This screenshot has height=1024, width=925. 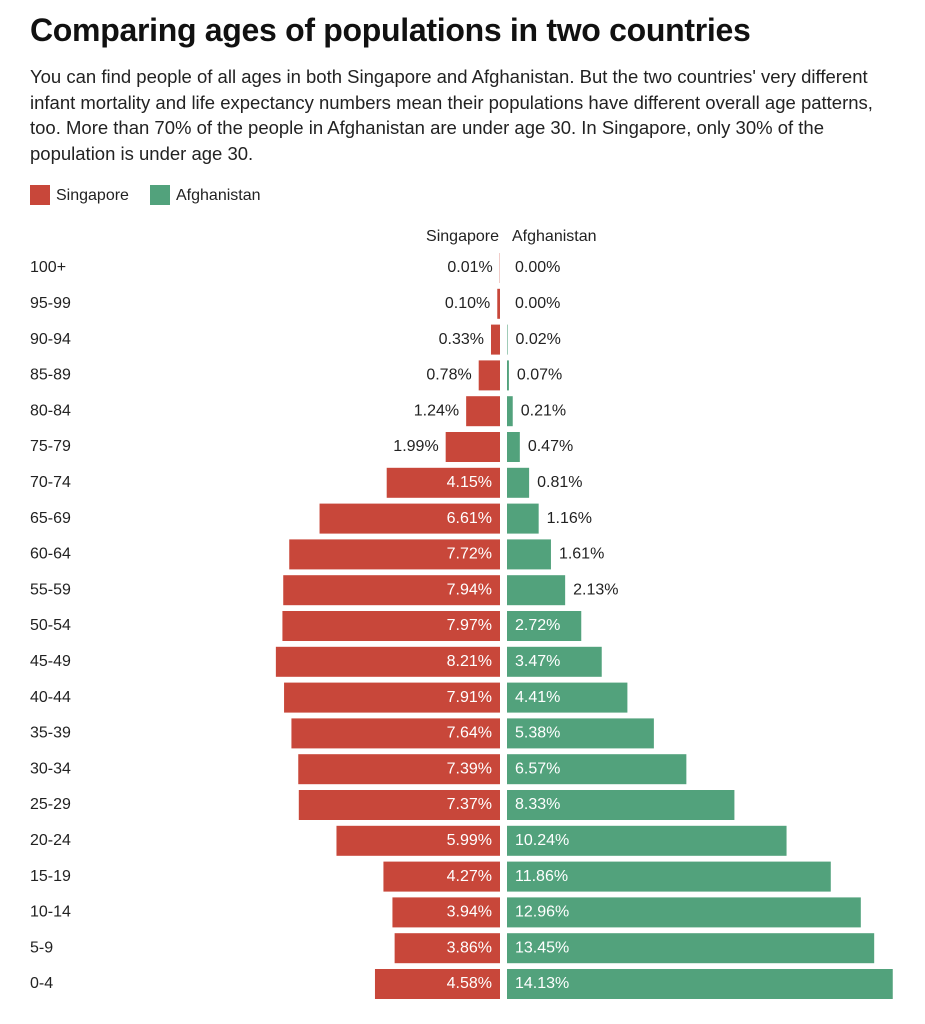 I want to click on value-label: 10.24%, so click(x=542, y=840).